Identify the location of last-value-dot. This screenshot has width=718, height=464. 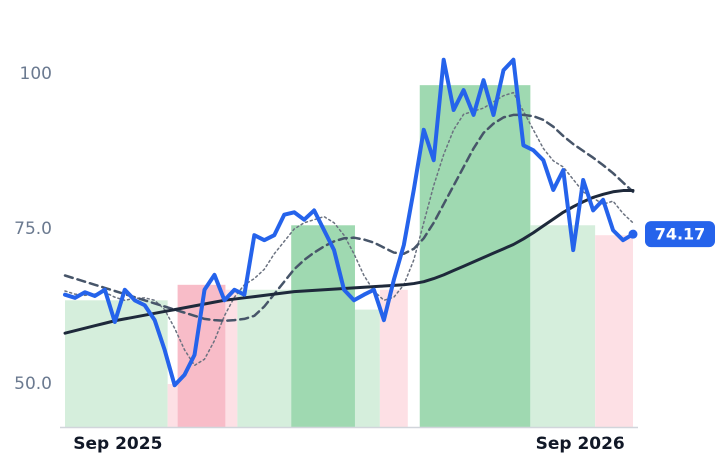
(633, 234).